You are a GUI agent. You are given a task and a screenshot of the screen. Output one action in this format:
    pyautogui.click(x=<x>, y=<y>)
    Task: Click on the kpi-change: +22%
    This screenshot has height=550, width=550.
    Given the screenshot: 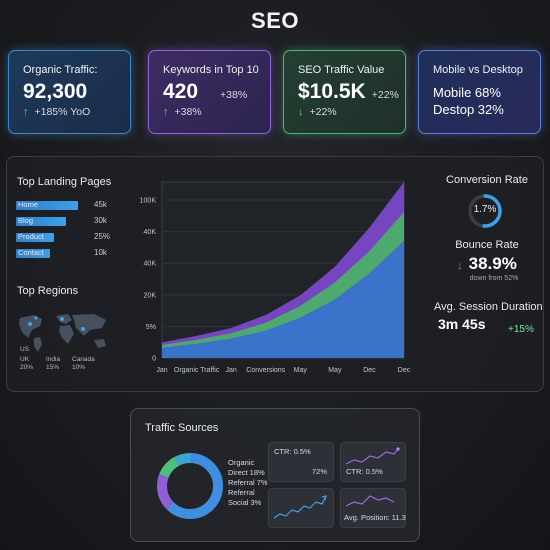 What is the action you would take?
    pyautogui.click(x=323, y=112)
    